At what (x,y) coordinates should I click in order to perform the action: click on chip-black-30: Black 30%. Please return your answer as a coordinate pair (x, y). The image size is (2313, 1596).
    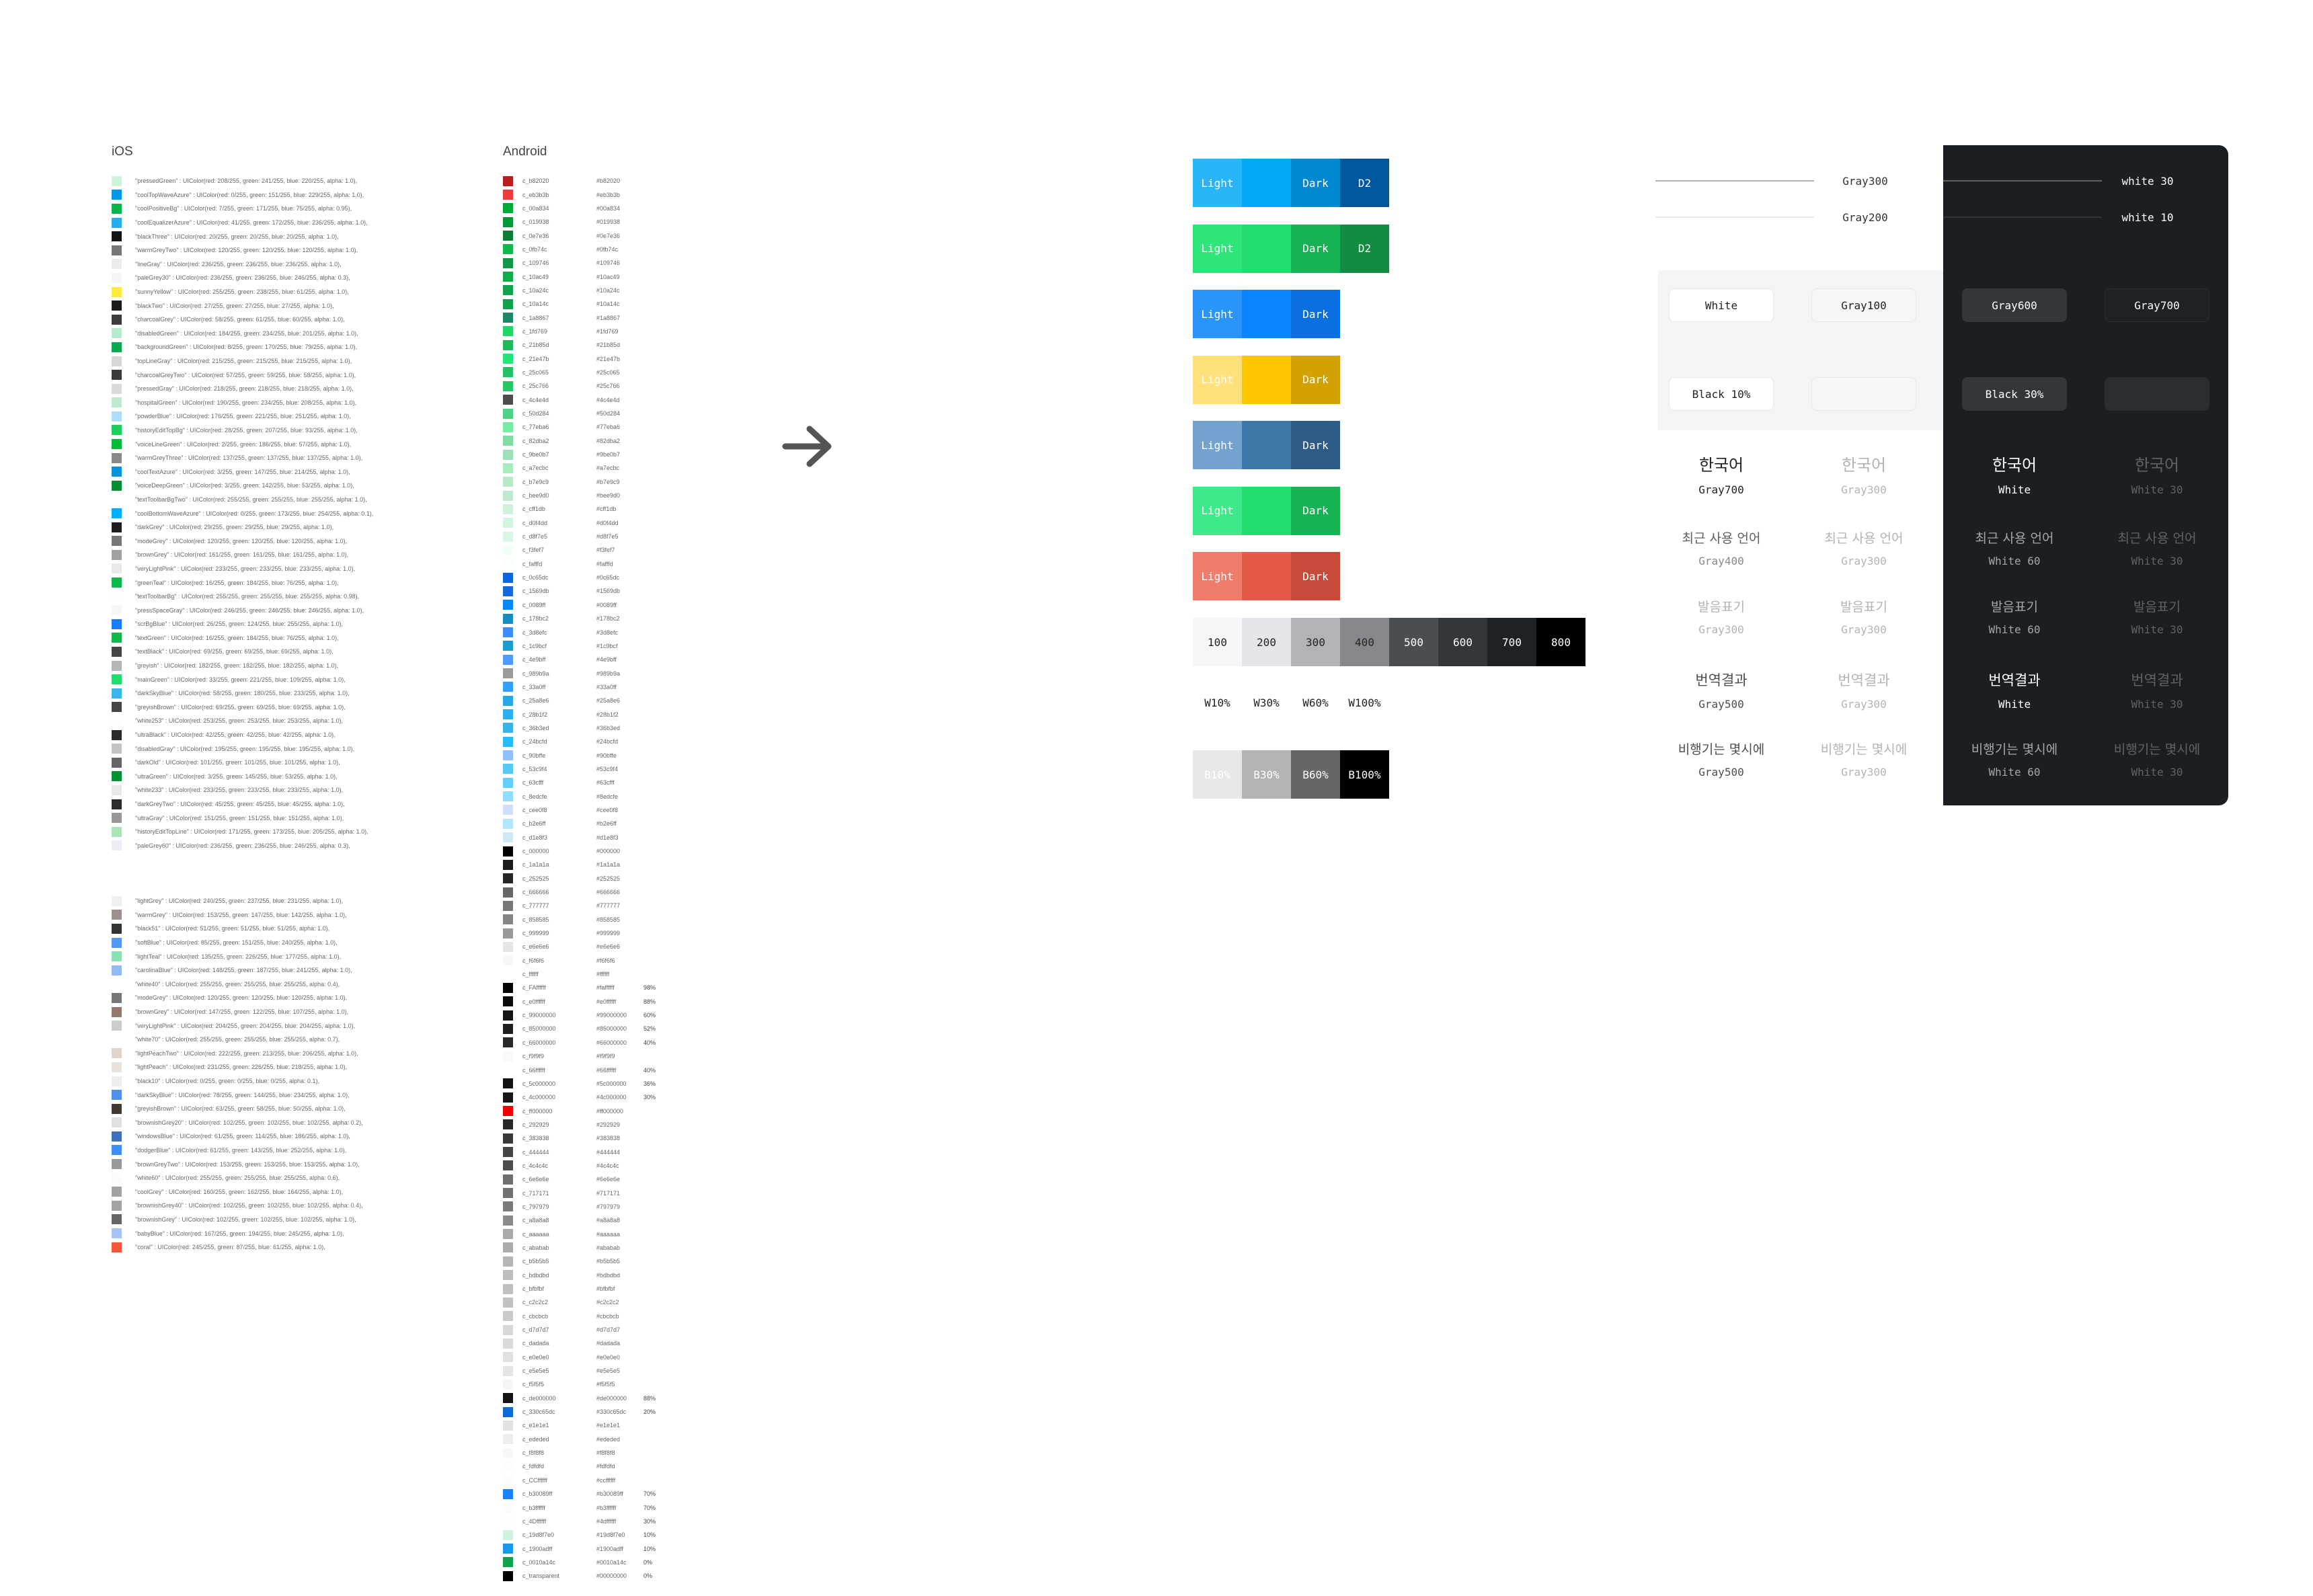
    Looking at the image, I should click on (2014, 394).